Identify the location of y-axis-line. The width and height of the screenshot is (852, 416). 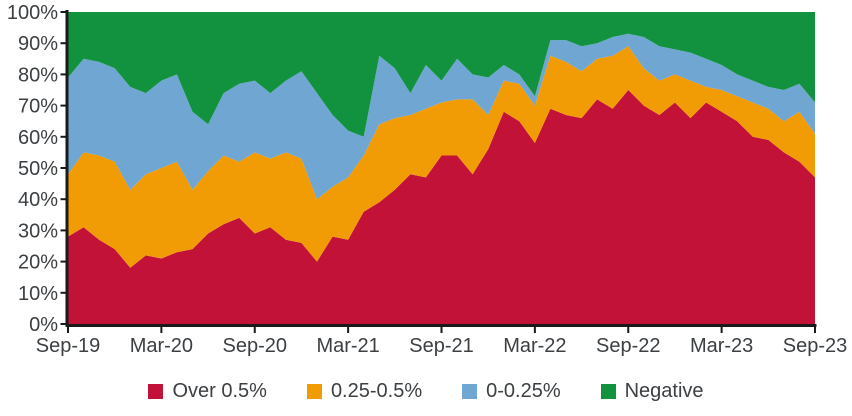
(67, 168).